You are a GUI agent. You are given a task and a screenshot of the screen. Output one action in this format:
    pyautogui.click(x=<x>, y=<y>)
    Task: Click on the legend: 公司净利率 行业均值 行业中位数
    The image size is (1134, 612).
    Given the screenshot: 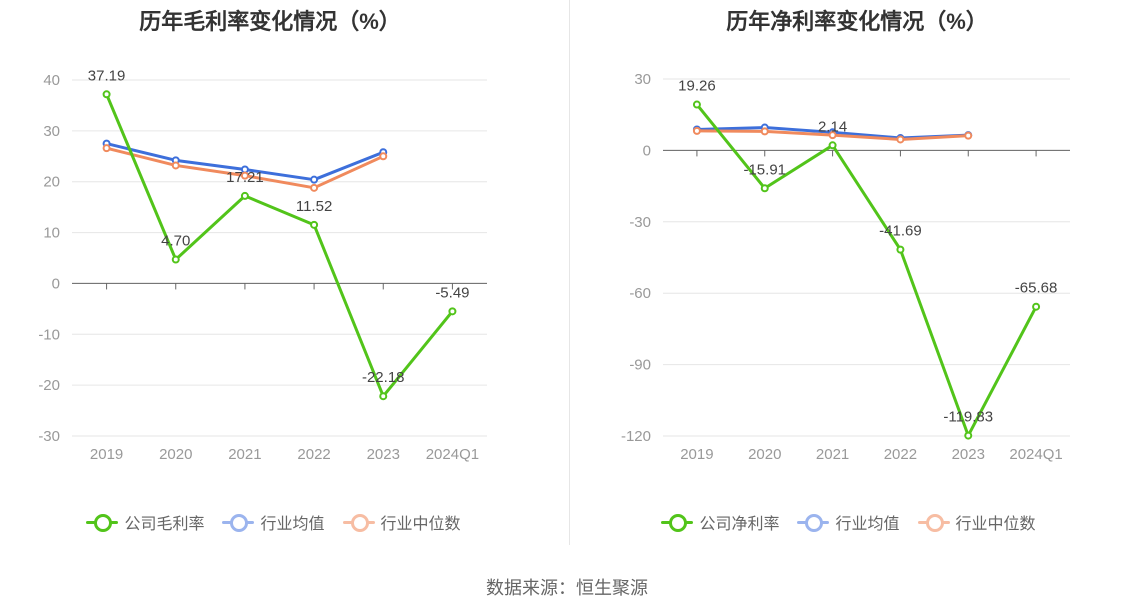 What is the action you would take?
    pyautogui.click(x=848, y=522)
    